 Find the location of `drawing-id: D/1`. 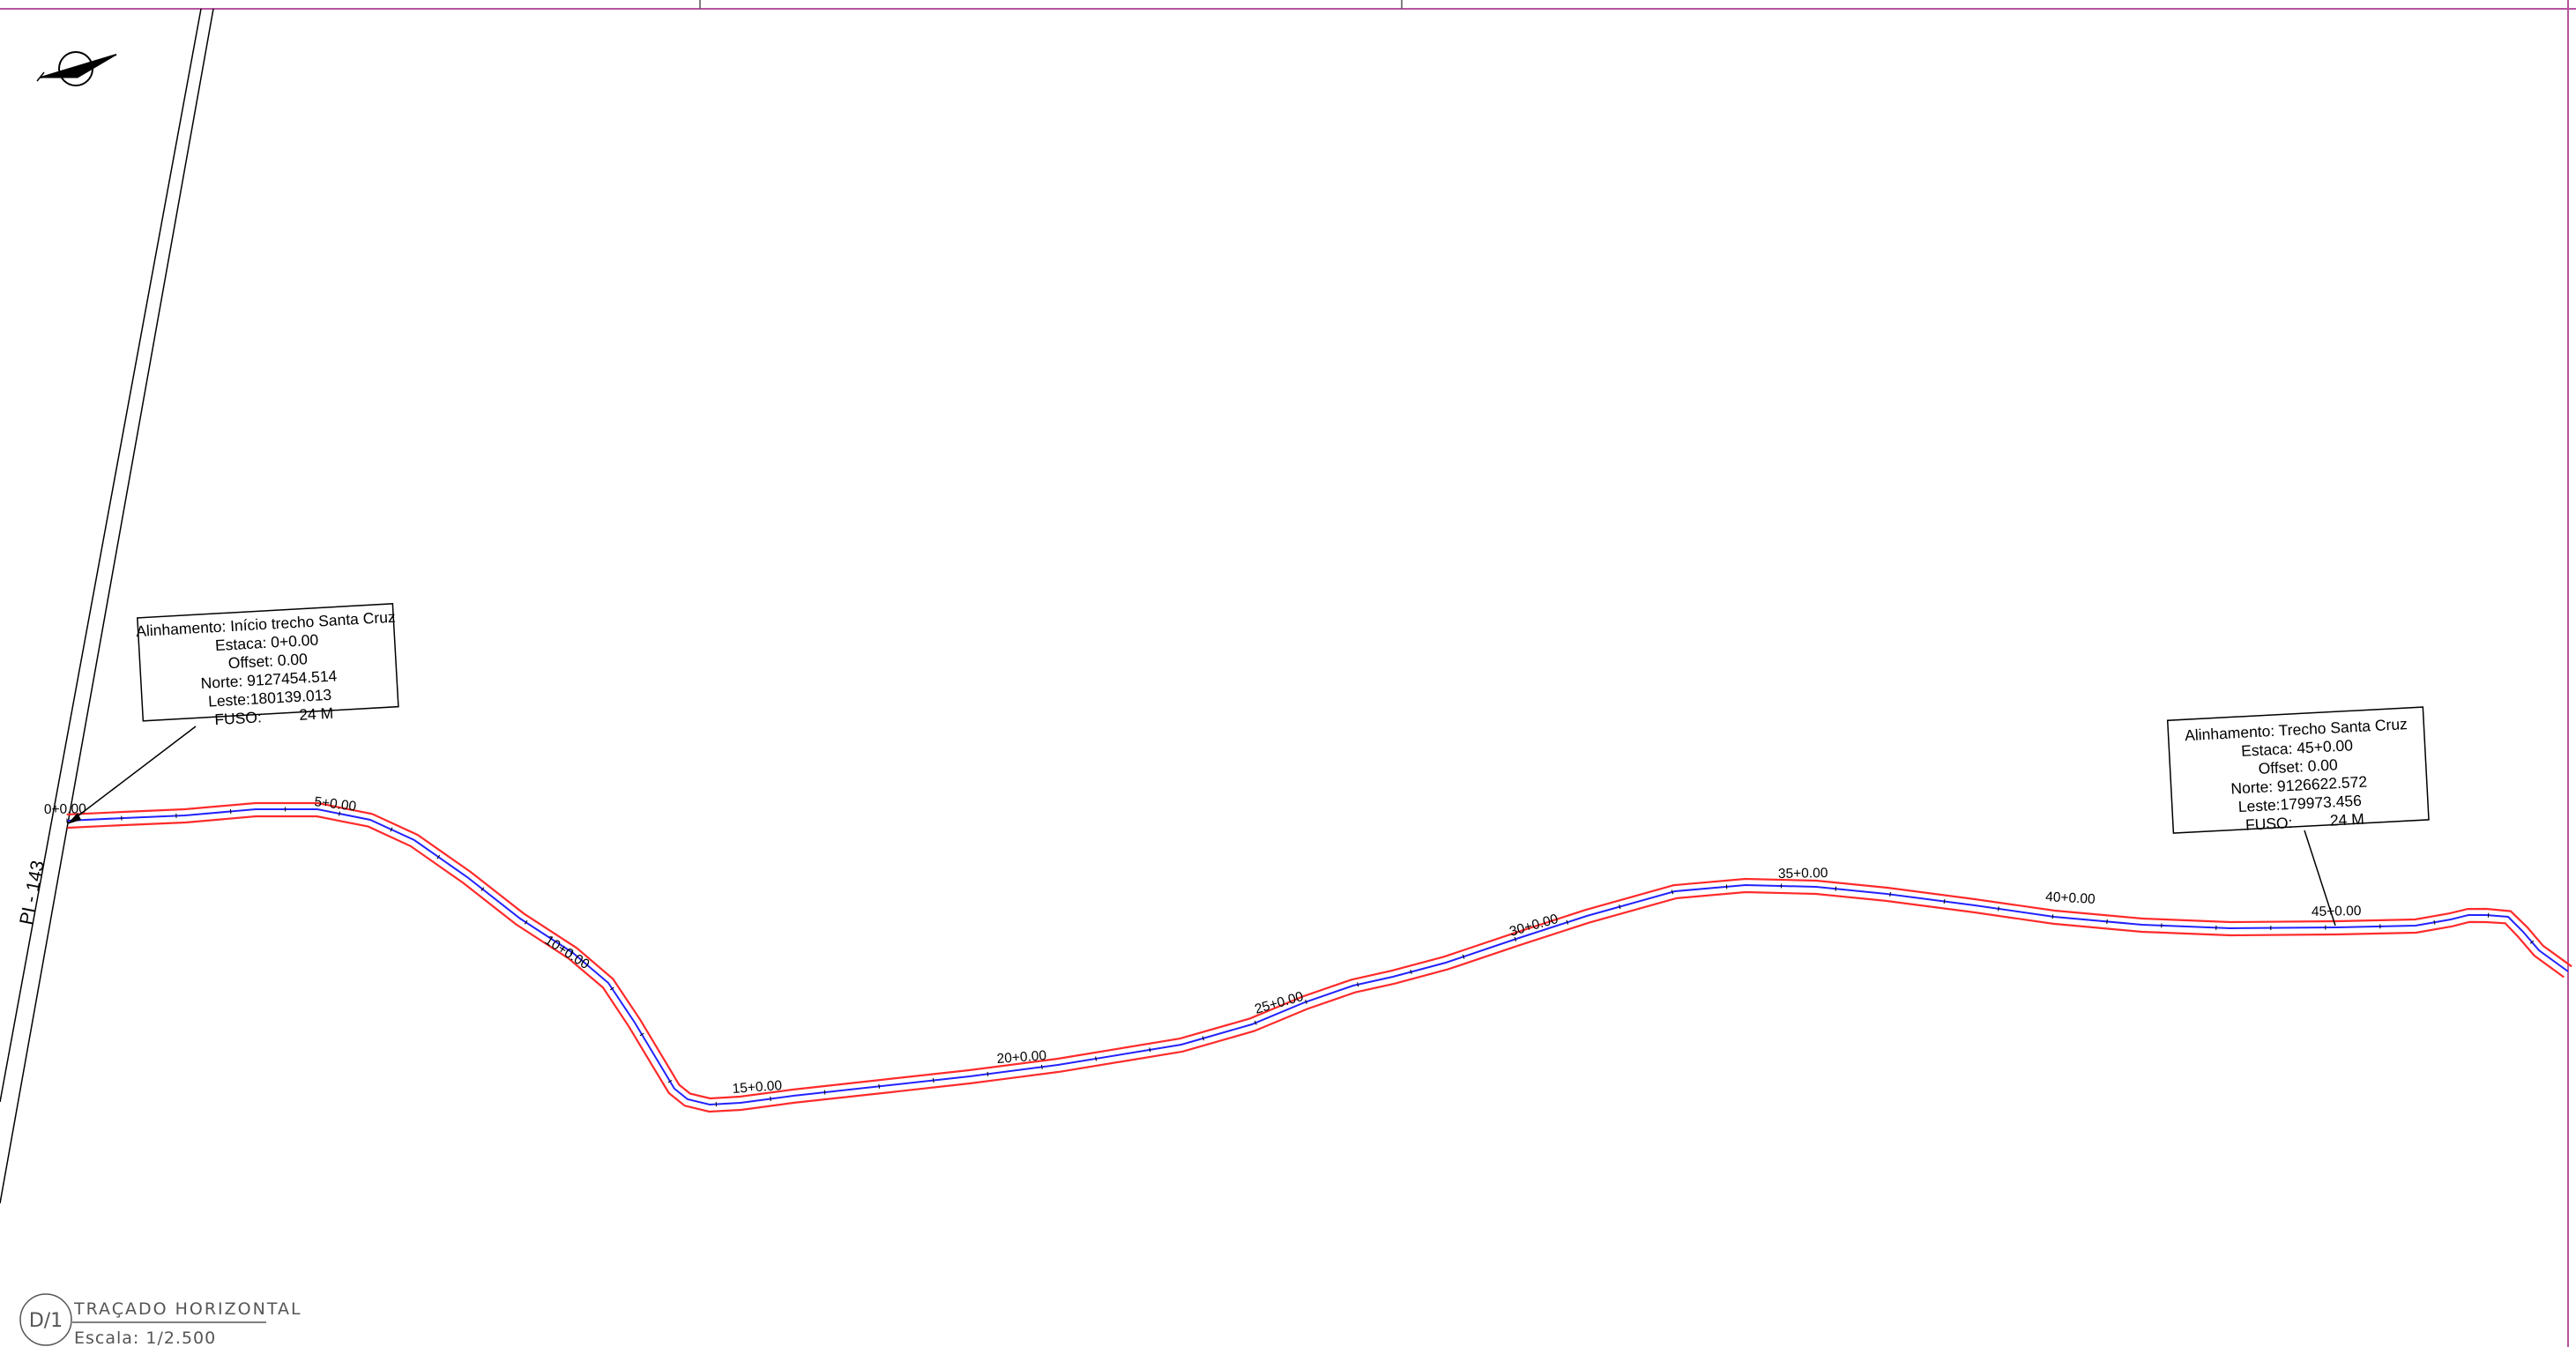

drawing-id: D/1 is located at coordinates (46, 1321).